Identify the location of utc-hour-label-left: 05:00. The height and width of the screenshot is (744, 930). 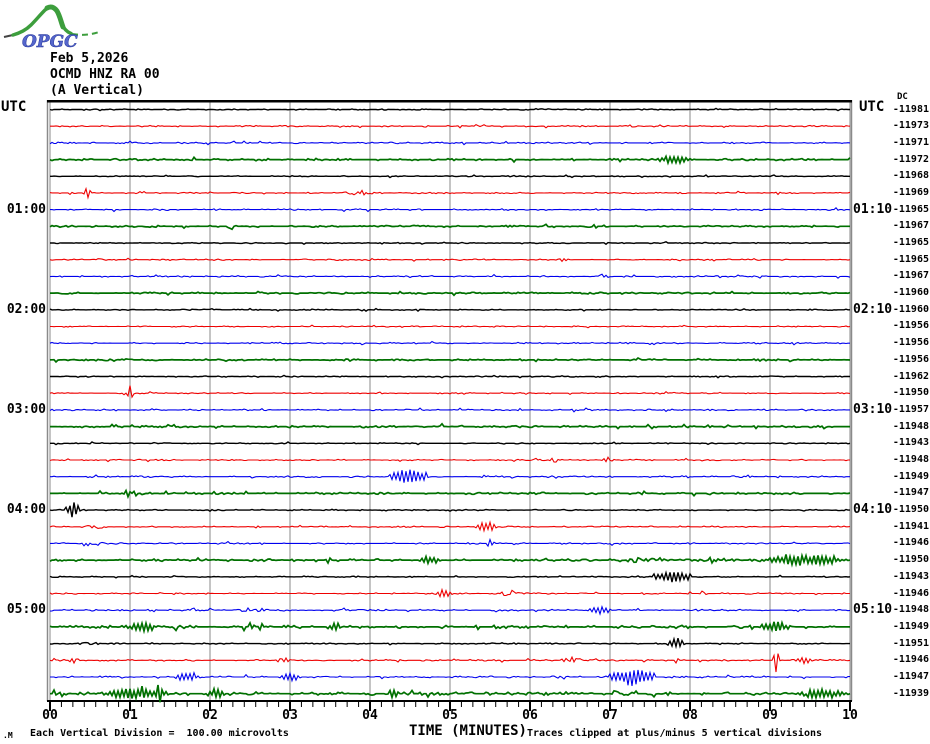
(26, 609).